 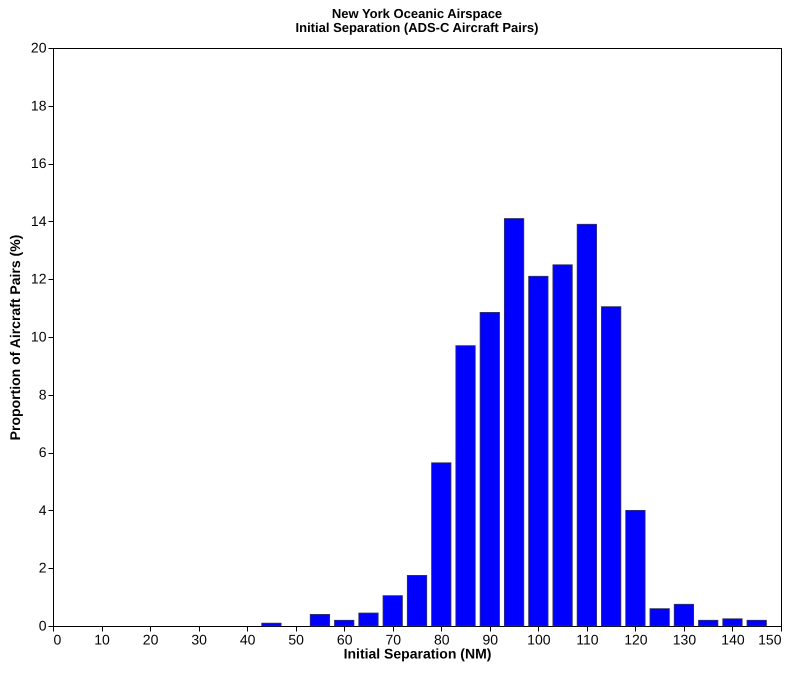 I want to click on x-tick-label: 110, so click(x=587, y=640).